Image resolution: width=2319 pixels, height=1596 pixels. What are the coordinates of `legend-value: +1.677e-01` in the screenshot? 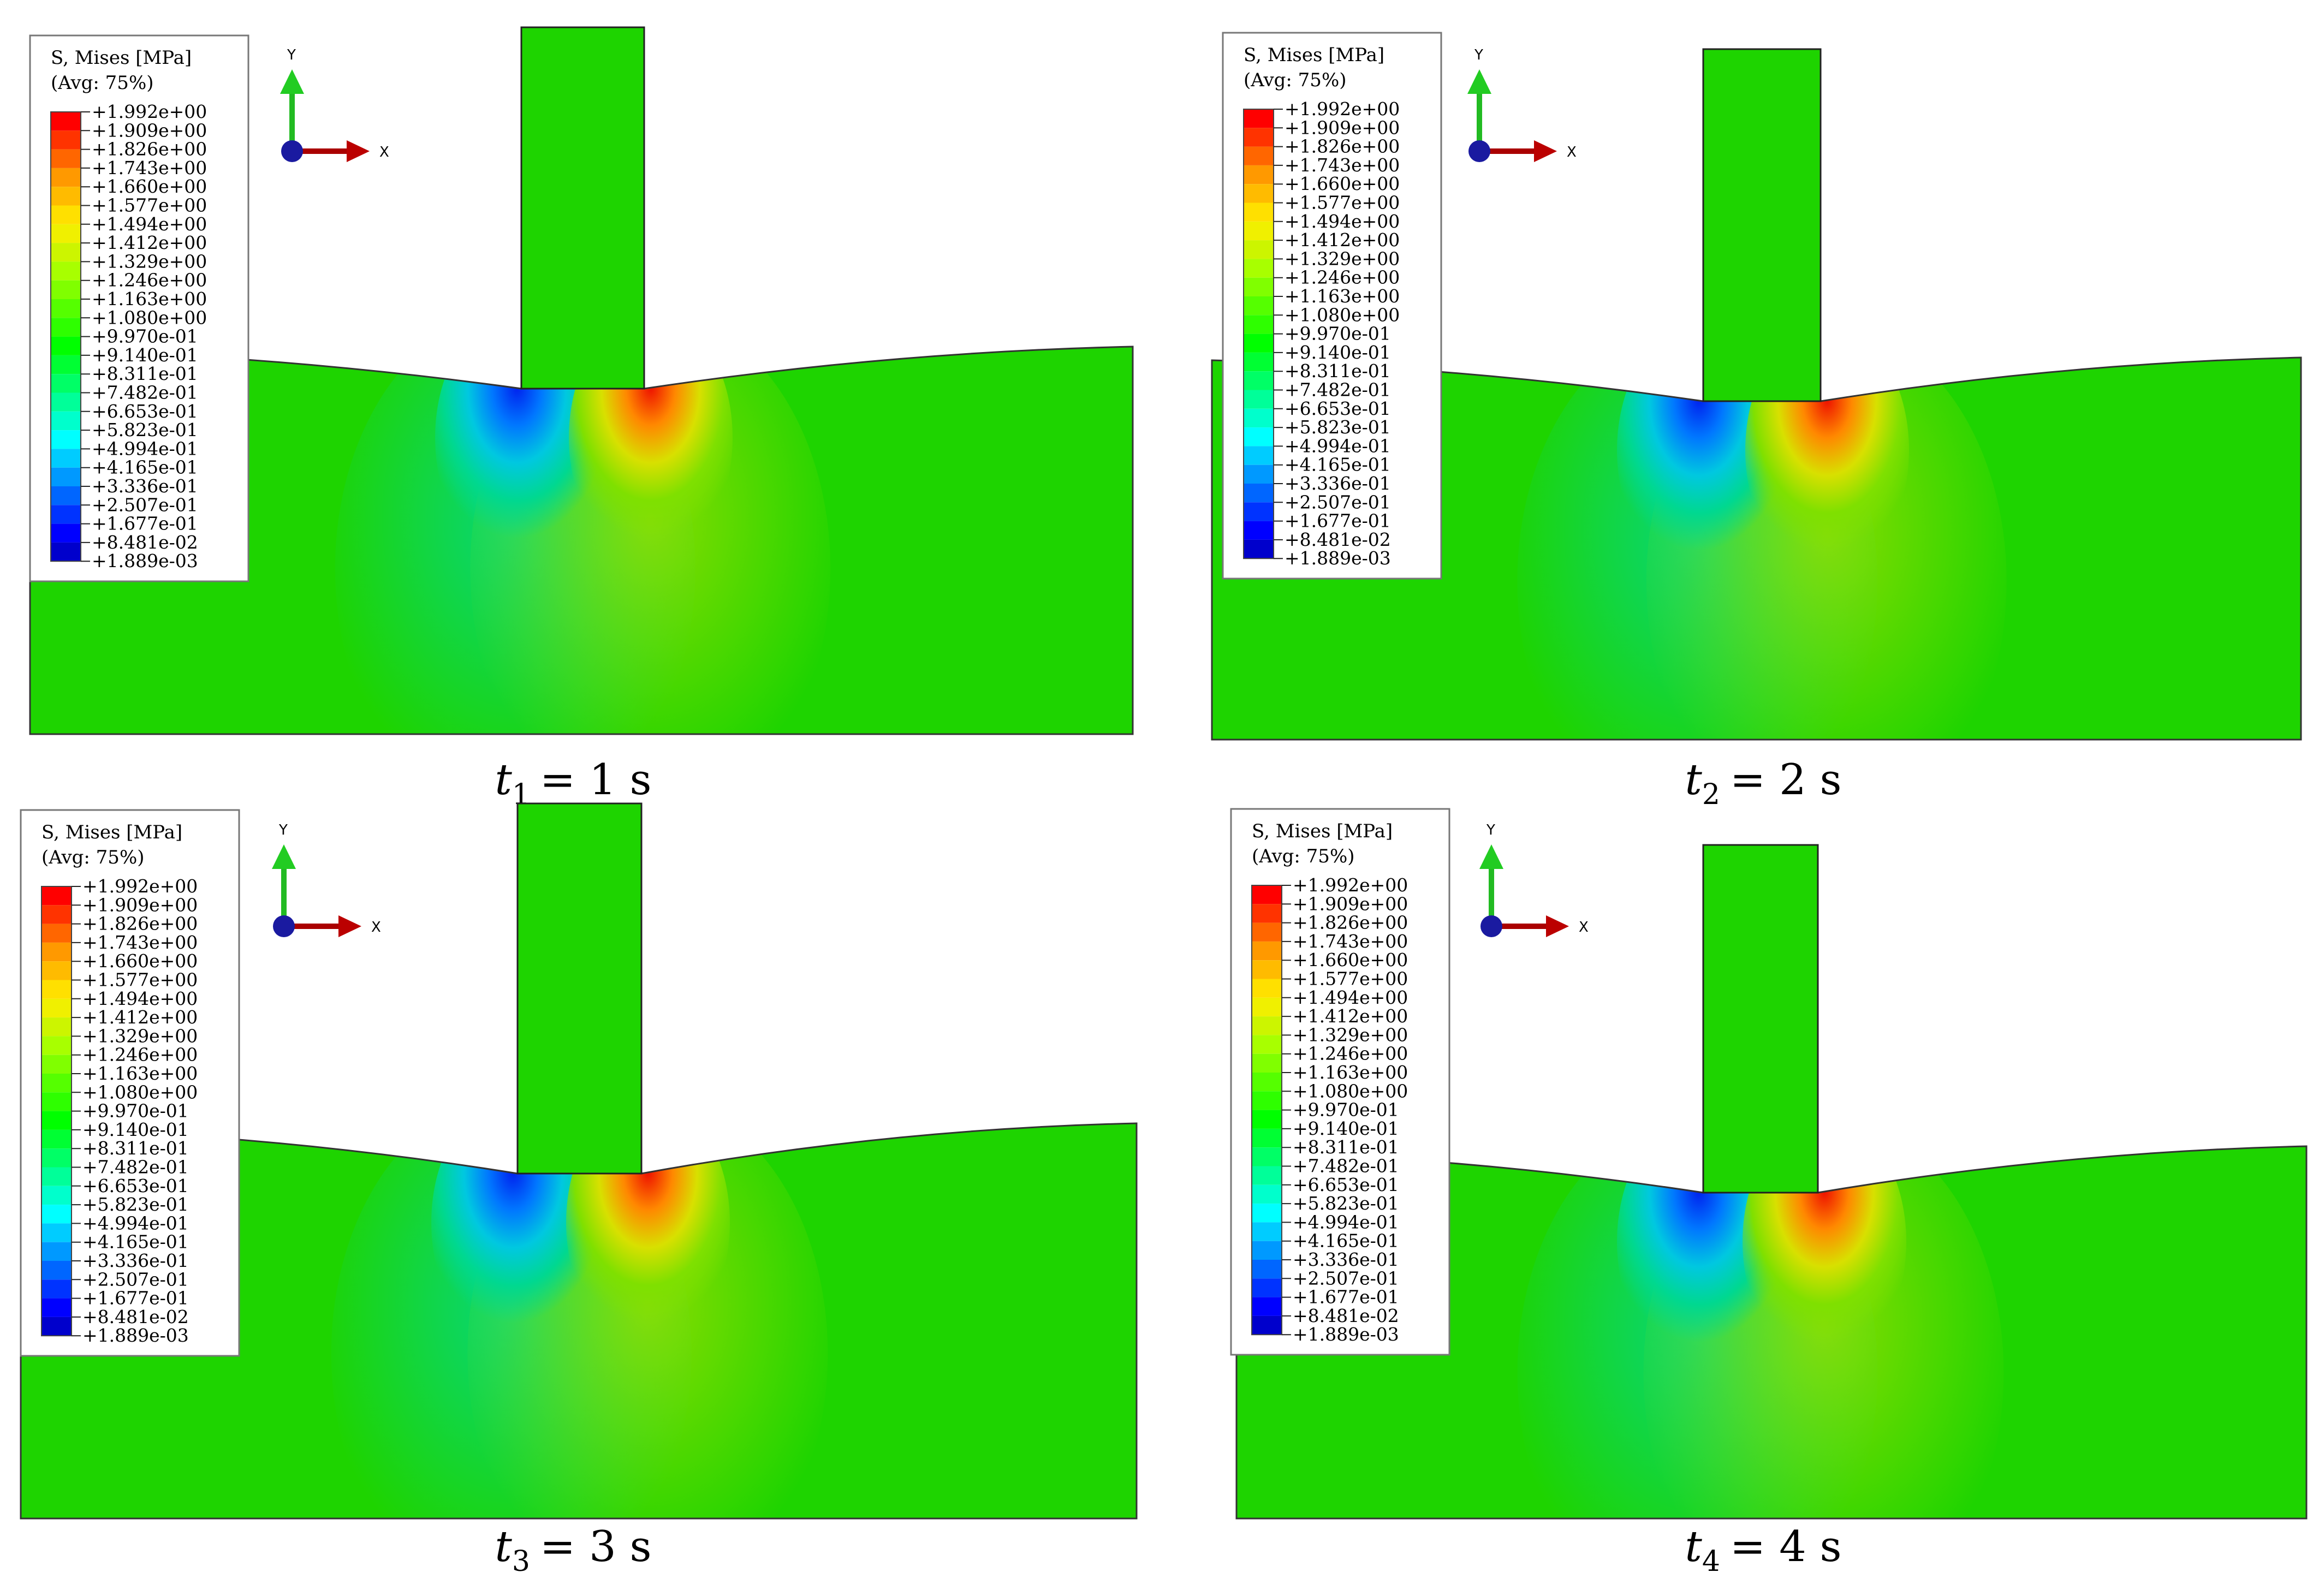 It's located at (135, 1298).